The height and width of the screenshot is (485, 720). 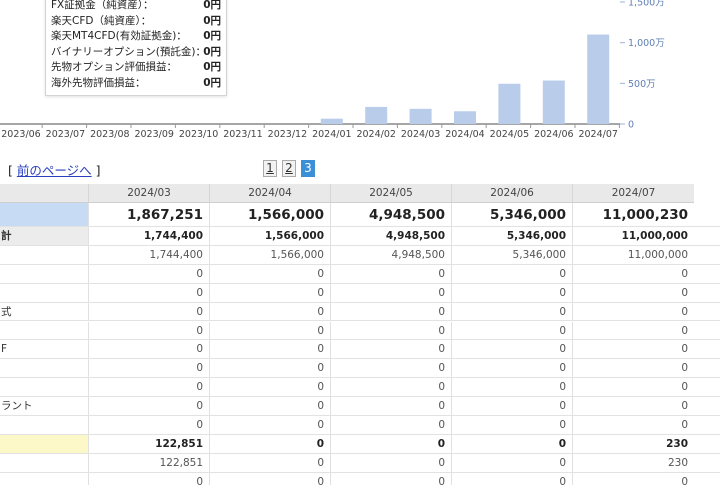 What do you see at coordinates (270, 168) in the screenshot?
I see `page-button-1: 1` at bounding box center [270, 168].